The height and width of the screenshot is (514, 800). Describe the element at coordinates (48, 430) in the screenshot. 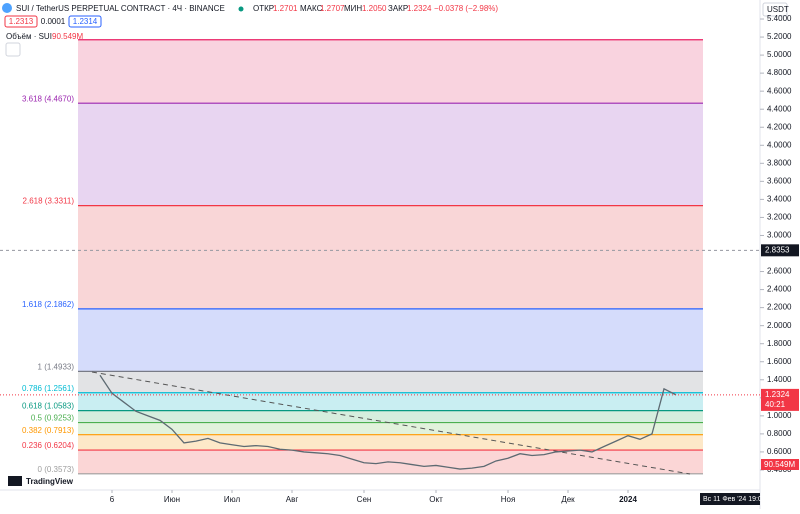

I see `fib-label: 0.382 (0.7913)` at that location.